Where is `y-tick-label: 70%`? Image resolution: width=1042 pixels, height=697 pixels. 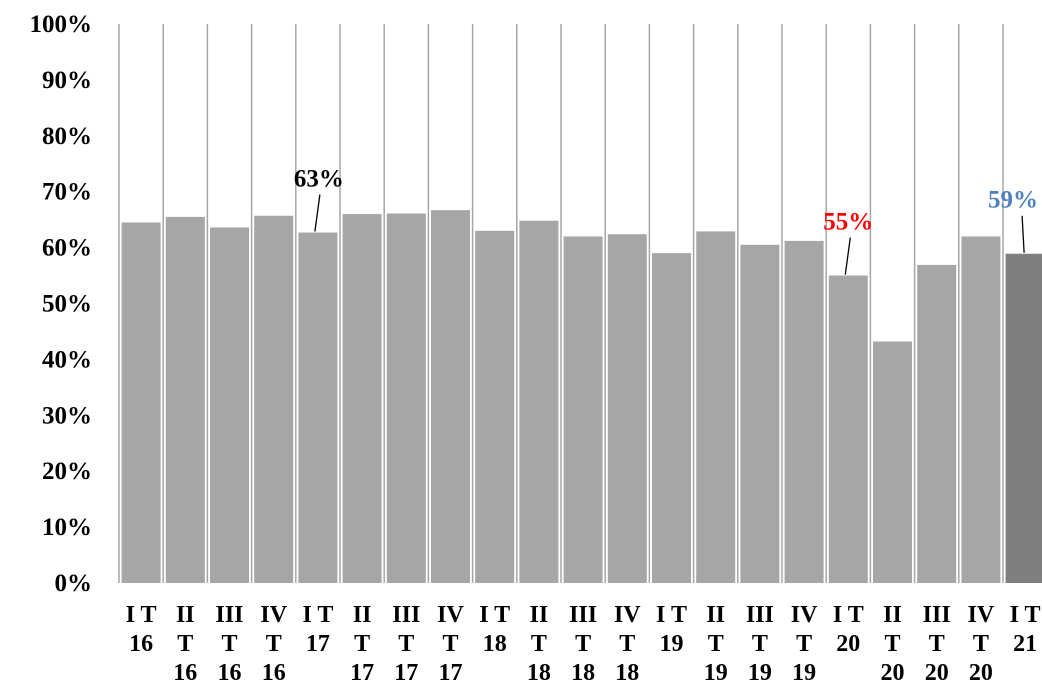 y-tick-label: 70% is located at coordinates (67, 192).